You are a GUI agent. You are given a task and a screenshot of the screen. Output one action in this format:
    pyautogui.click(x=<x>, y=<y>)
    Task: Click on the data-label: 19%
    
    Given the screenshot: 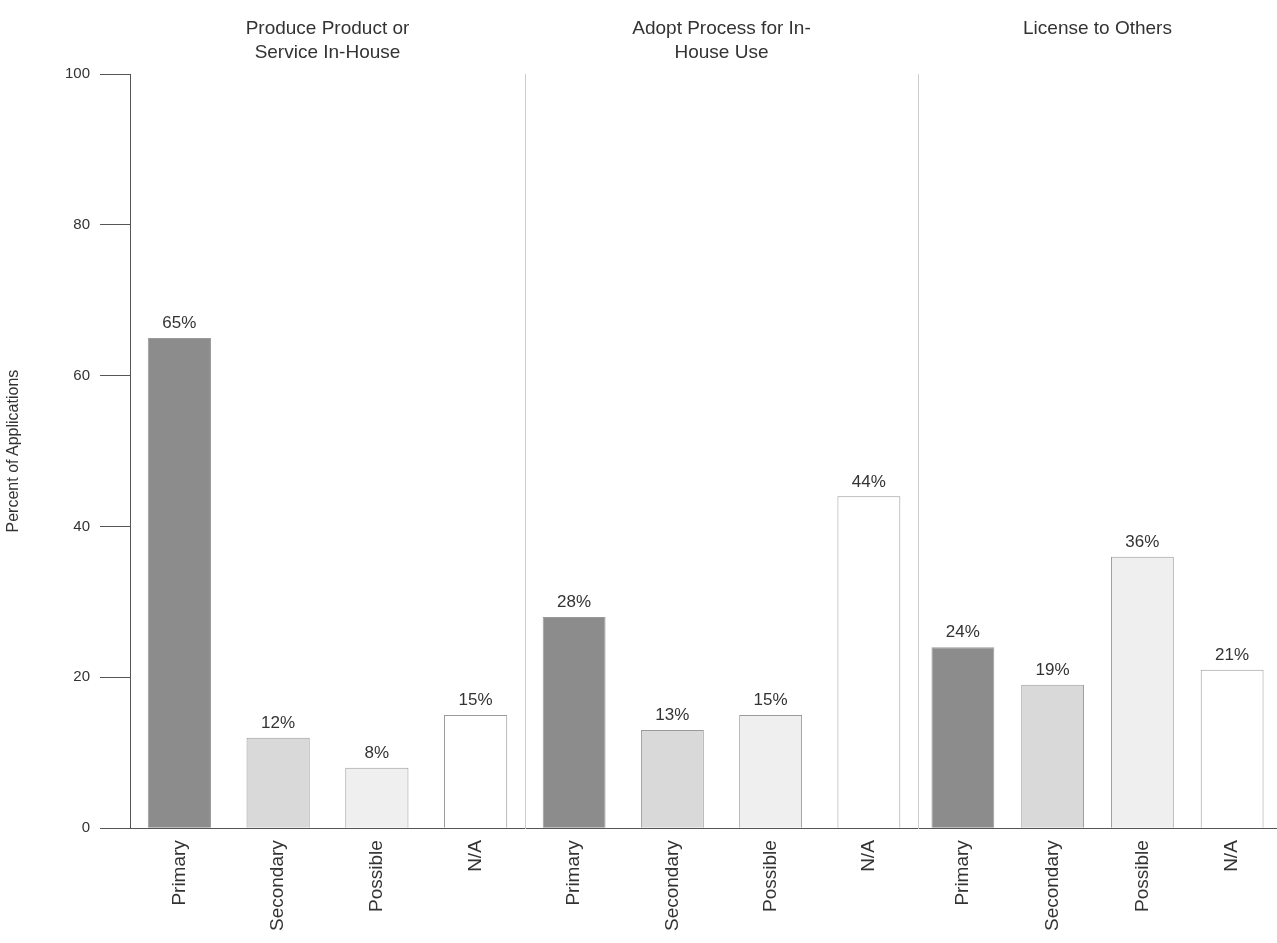 What is the action you would take?
    pyautogui.click(x=1052, y=670)
    